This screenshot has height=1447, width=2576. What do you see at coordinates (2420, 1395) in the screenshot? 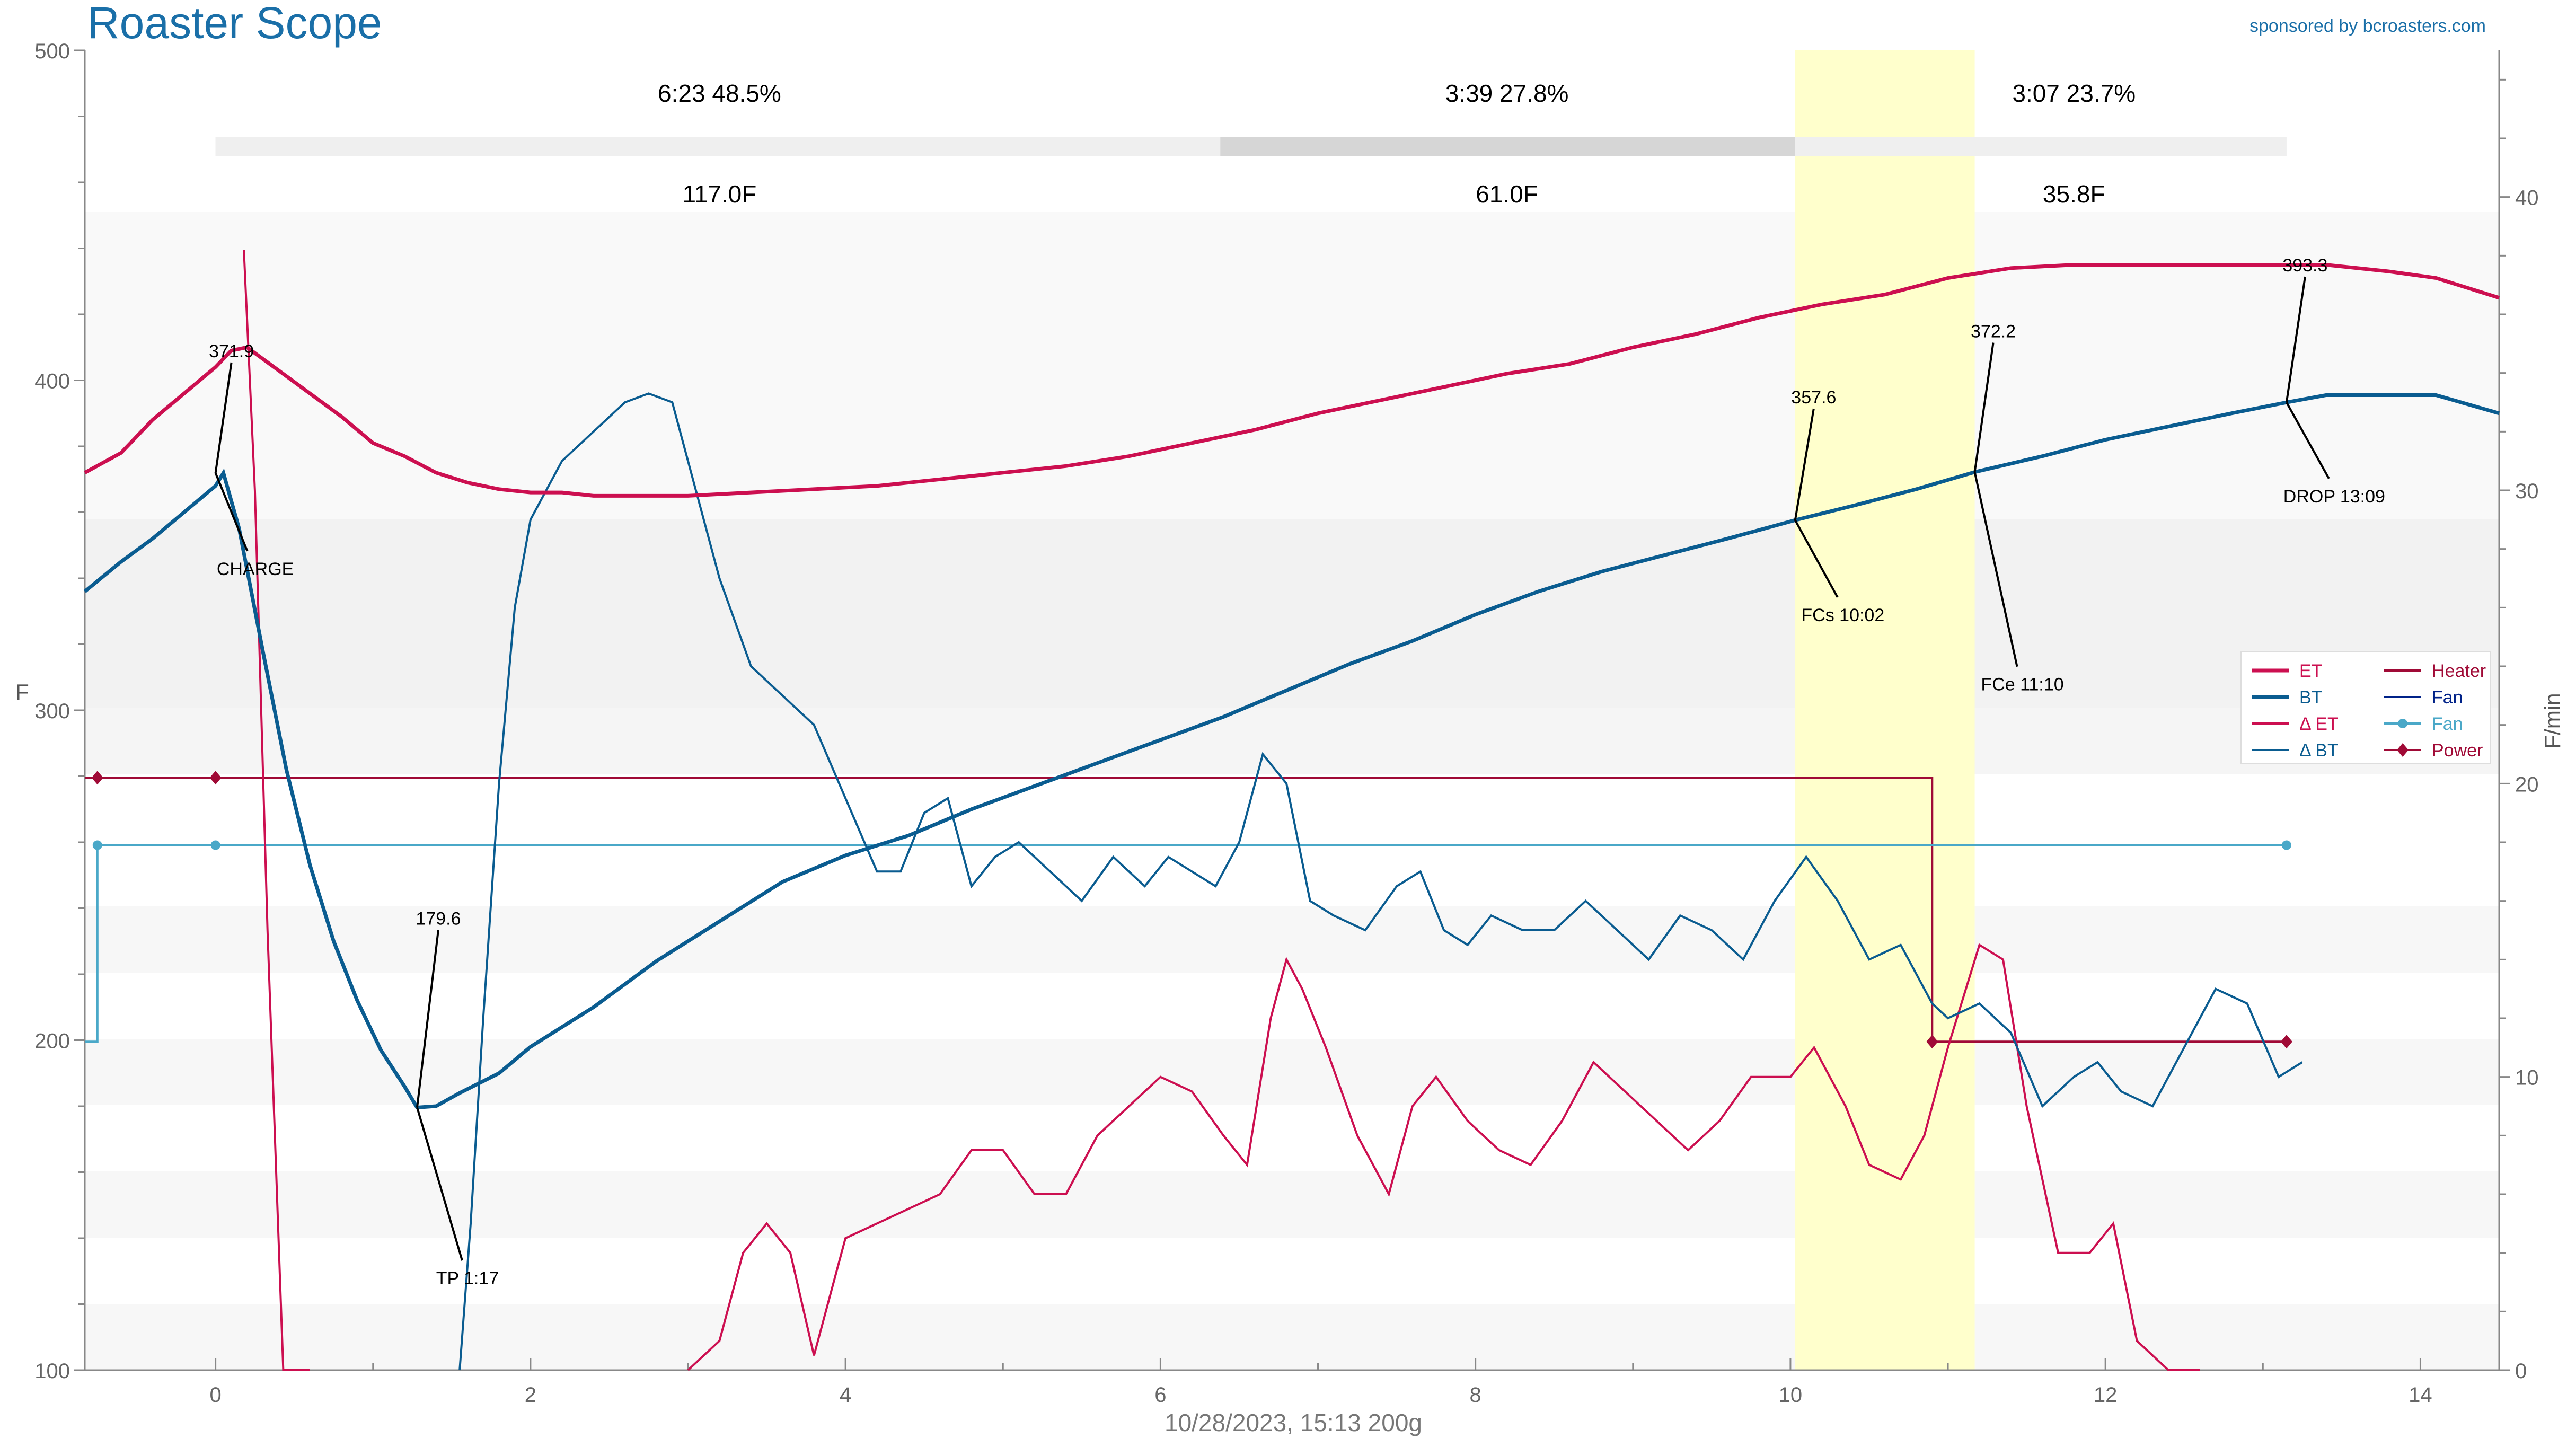
I see `x-tick-label: 14` at bounding box center [2420, 1395].